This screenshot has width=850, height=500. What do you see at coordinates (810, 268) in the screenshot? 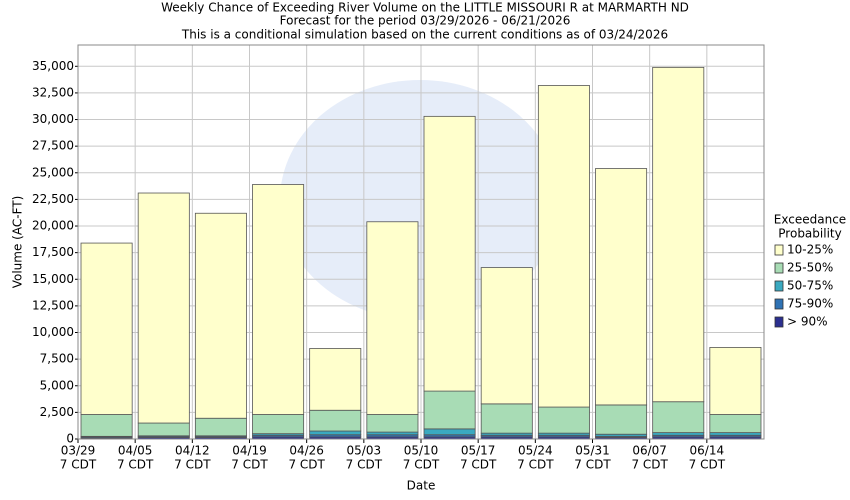
I see `legend-label: 25-50%` at bounding box center [810, 268].